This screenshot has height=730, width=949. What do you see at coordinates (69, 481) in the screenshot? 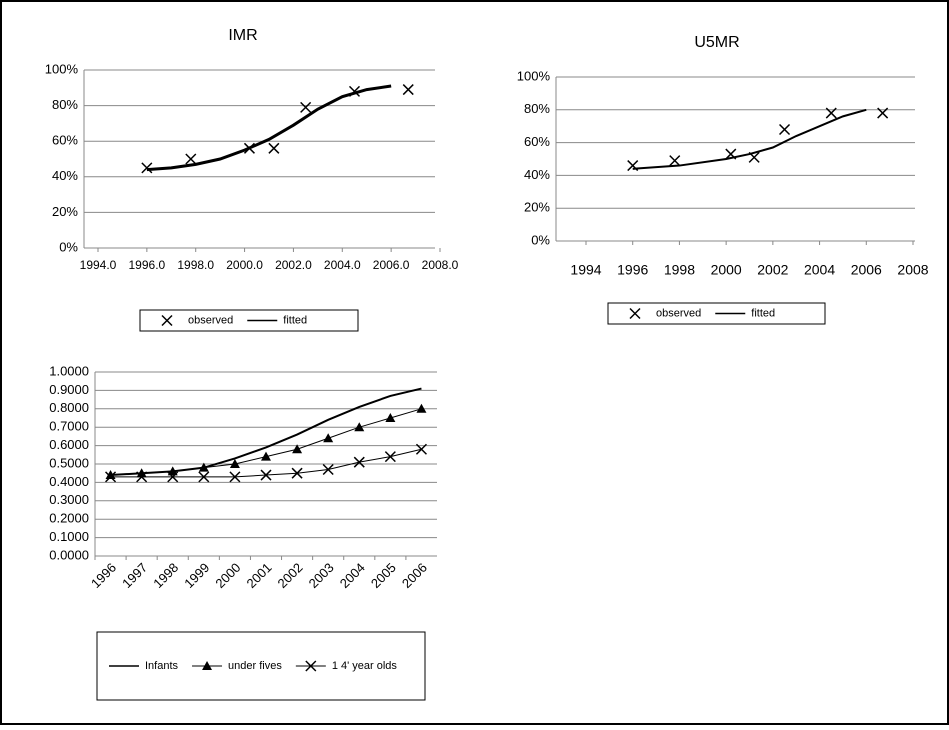
I see `y-tick-label: 0.4000` at bounding box center [69, 481].